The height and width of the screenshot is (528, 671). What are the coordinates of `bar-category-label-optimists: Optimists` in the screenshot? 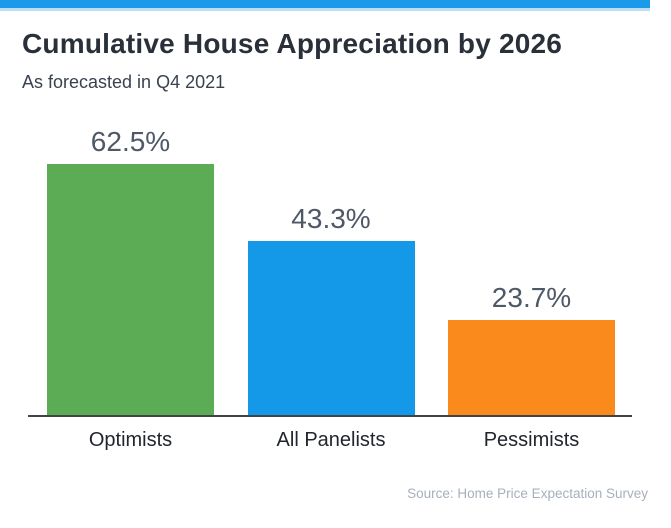 It's located at (130, 440).